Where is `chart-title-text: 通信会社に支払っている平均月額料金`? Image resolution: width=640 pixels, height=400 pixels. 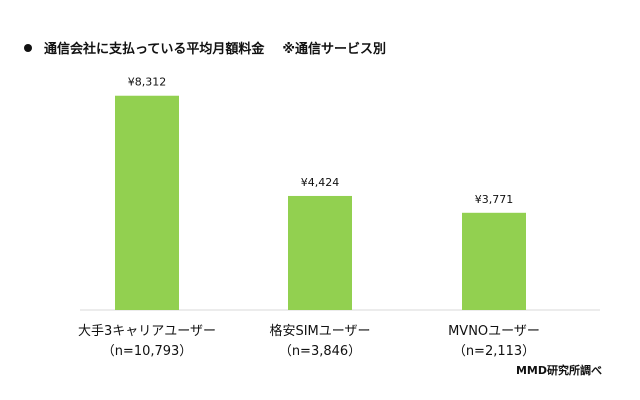 chart-title-text: 通信会社に支払っている平均月額料金 is located at coordinates (154, 49).